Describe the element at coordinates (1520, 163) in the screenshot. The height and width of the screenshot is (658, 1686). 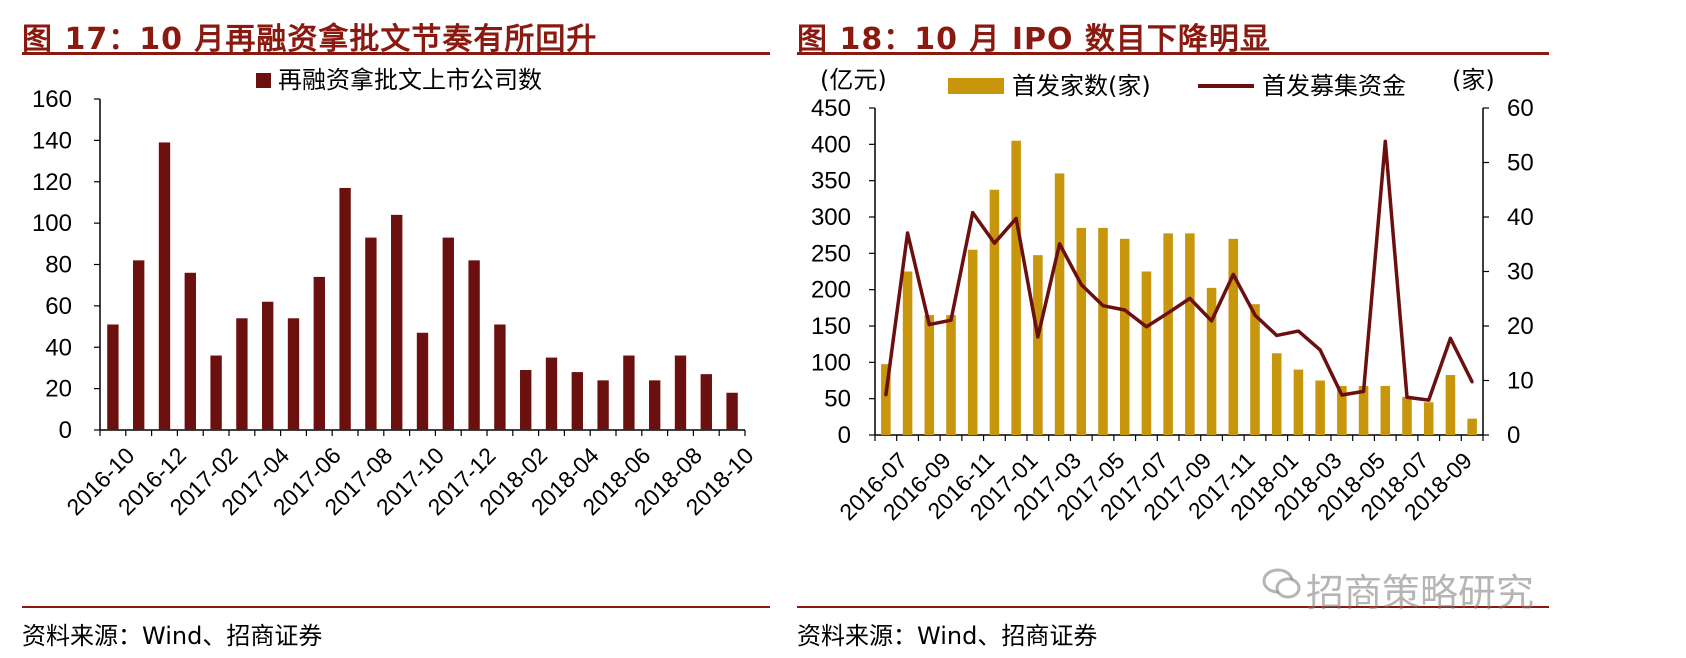
I see `right-right-tick-label: 50` at that location.